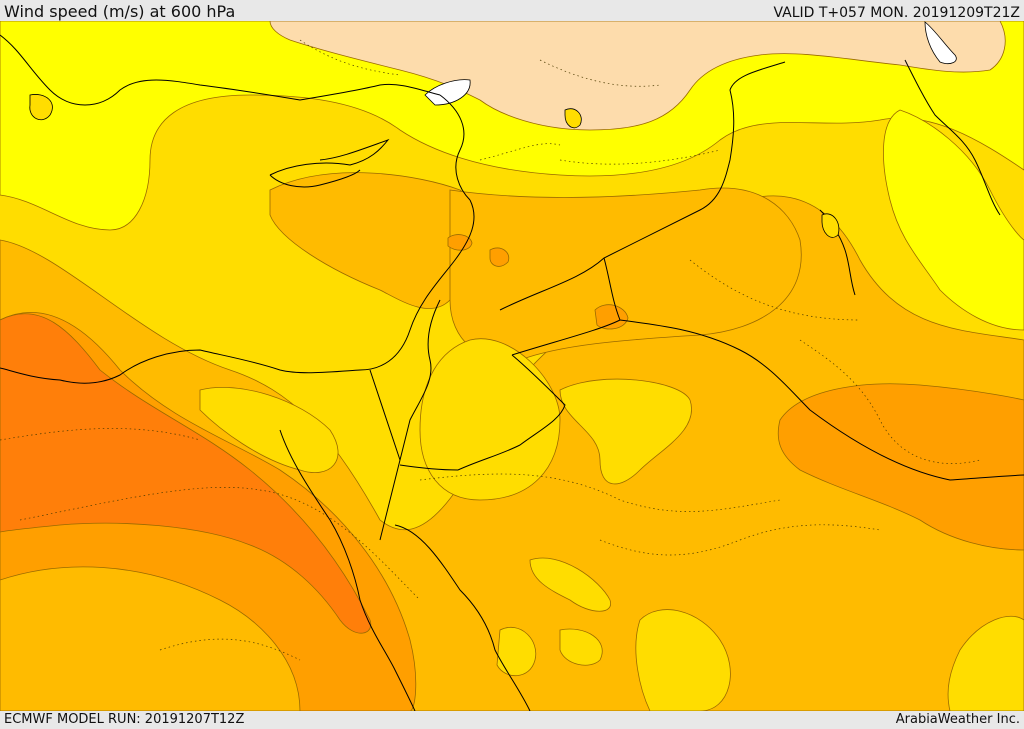 The image size is (1024, 729). I want to click on black-sea-coast-white, so click(447, 92).